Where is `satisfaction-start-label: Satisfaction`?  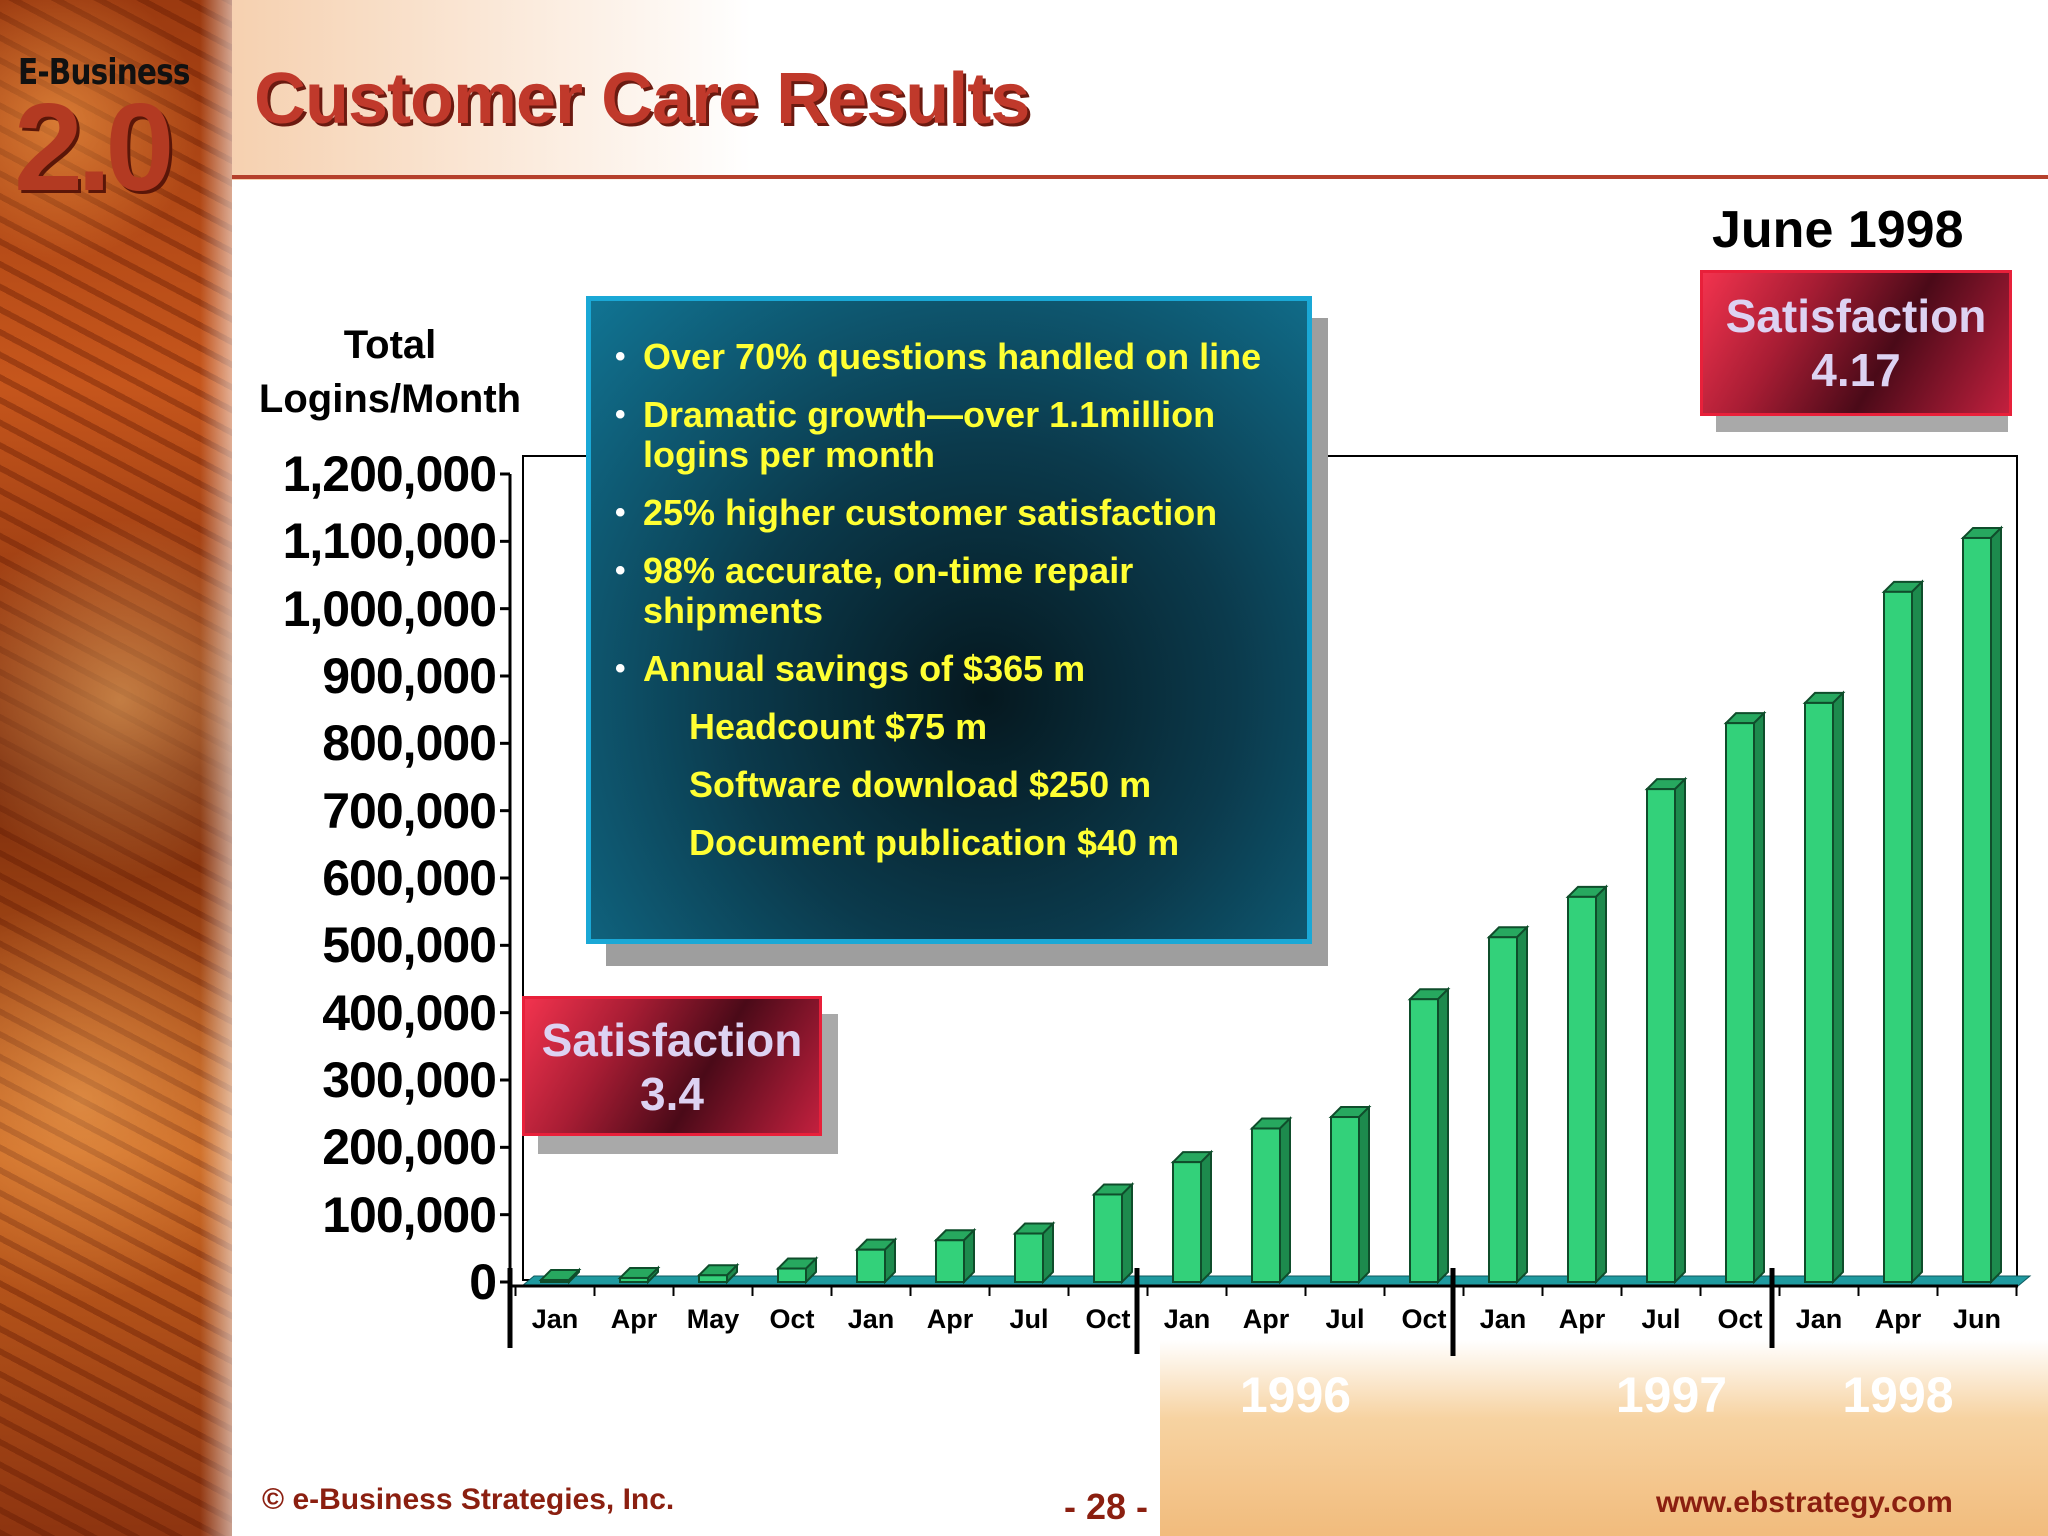 satisfaction-start-label: Satisfaction is located at coordinates (672, 1040).